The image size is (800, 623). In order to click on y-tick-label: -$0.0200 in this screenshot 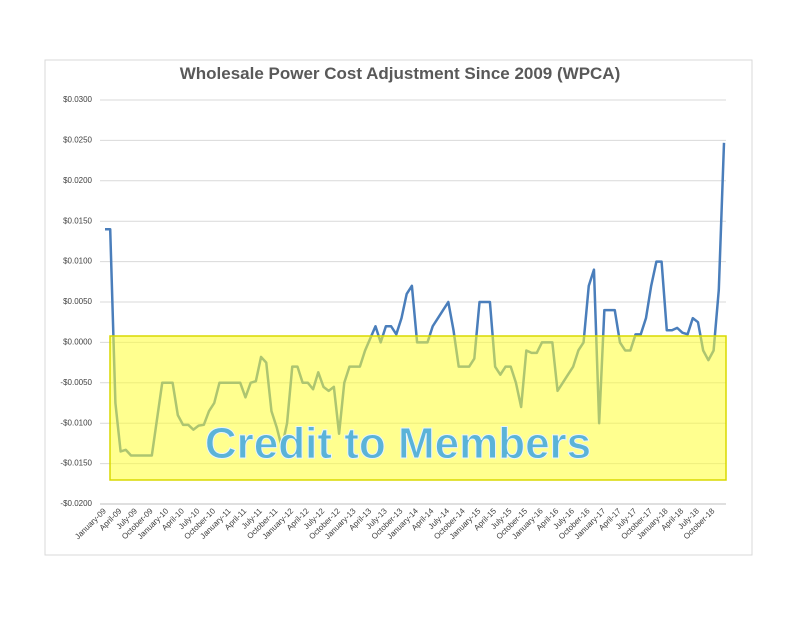, I will do `click(76, 503)`.